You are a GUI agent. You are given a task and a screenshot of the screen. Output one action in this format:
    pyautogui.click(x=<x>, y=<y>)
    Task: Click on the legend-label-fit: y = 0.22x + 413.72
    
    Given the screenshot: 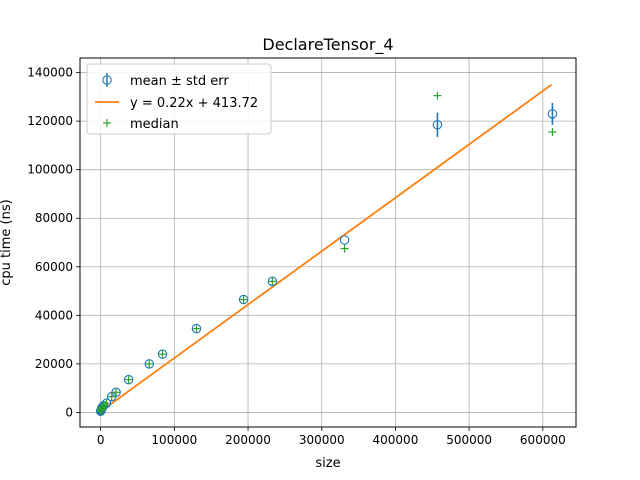 What is the action you would take?
    pyautogui.click(x=194, y=103)
    